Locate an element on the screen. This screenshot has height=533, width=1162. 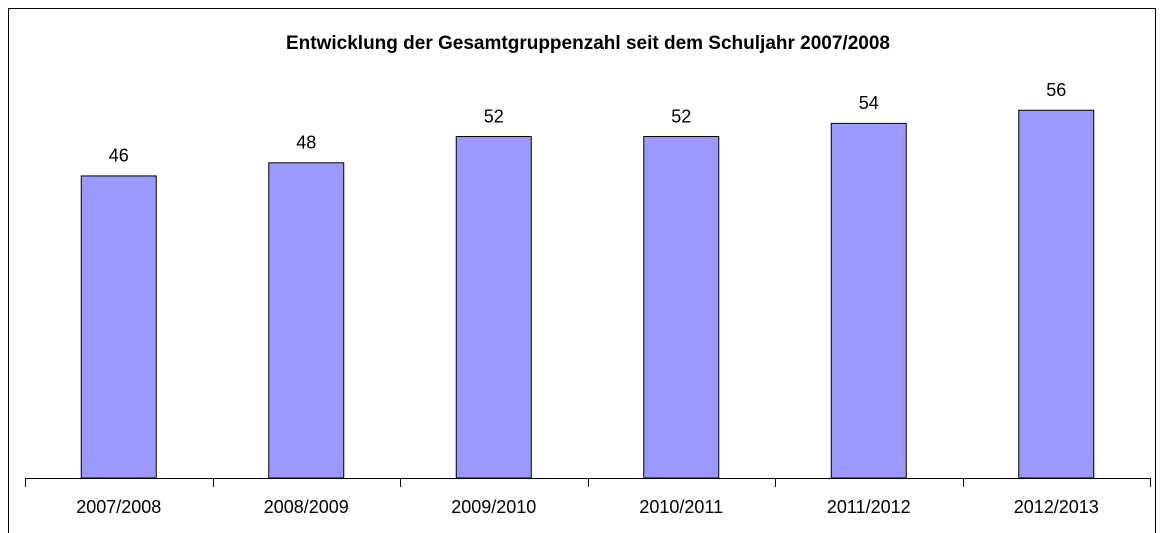
data-label: 56 is located at coordinates (1056, 90).